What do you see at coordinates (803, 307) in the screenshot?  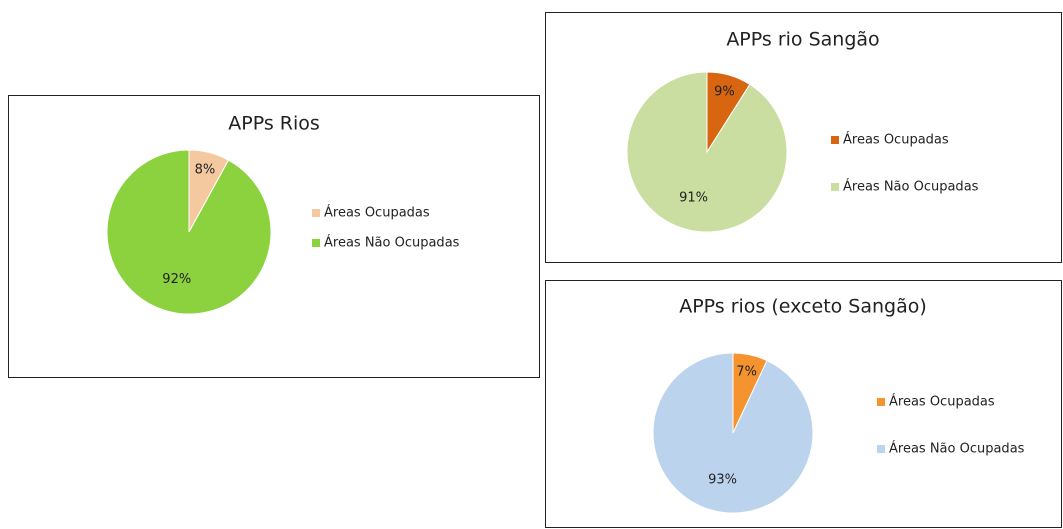 I see `chart-title: APPs rios (exceto Sangão)` at bounding box center [803, 307].